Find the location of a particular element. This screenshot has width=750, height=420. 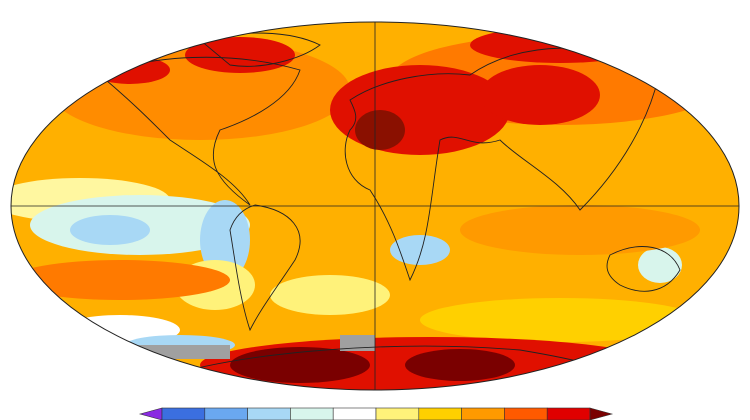

colorbar-arrow-low is located at coordinates (150, 413).